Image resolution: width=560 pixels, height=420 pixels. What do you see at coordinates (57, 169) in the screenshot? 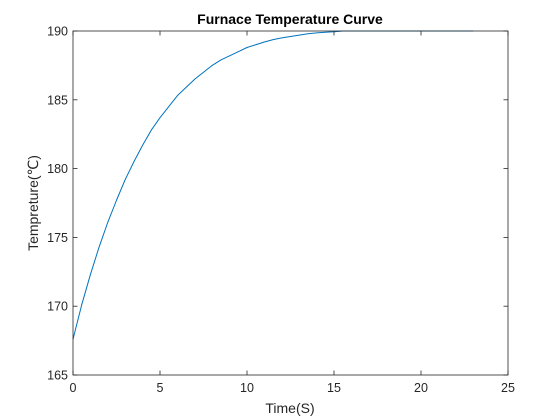
I see `y-tick-label: 180` at bounding box center [57, 169].